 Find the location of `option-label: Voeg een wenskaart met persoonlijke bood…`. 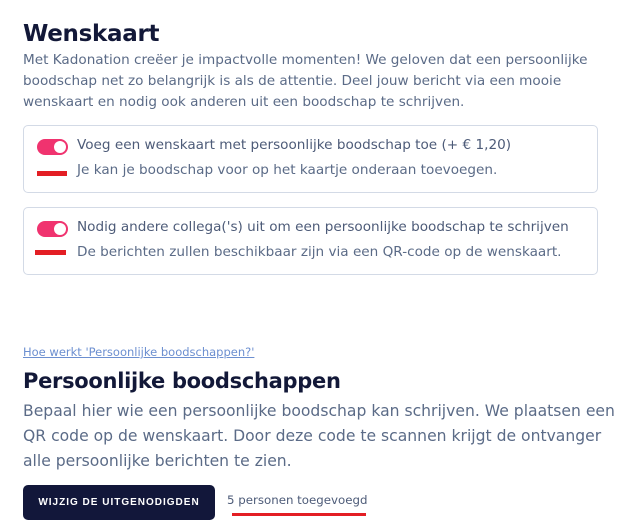

option-label: Voeg een wenskaart met persoonlijke bood… is located at coordinates (294, 145).